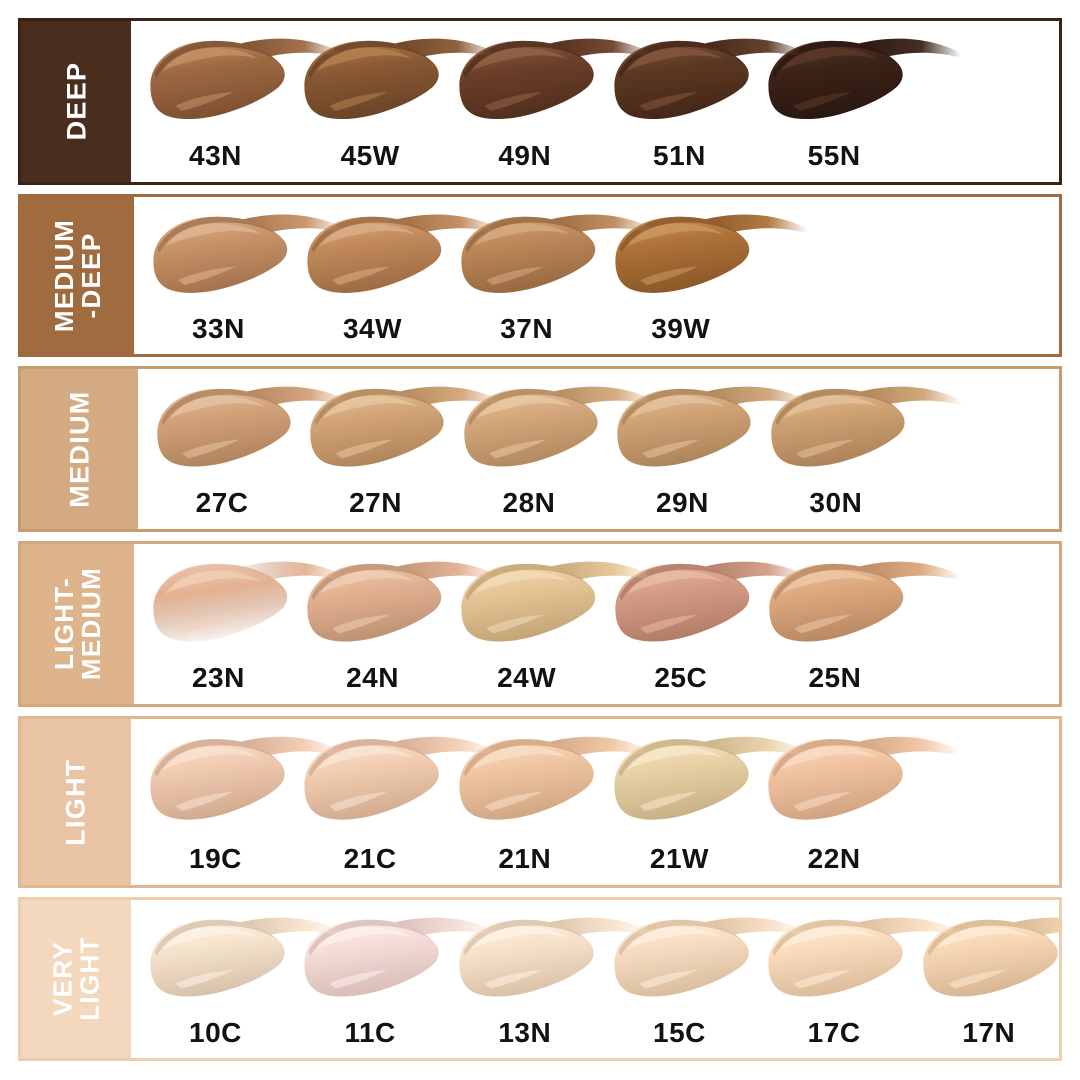 The width and height of the screenshot is (1080, 1080). I want to click on shade-swatch: 25N, so click(859, 624).